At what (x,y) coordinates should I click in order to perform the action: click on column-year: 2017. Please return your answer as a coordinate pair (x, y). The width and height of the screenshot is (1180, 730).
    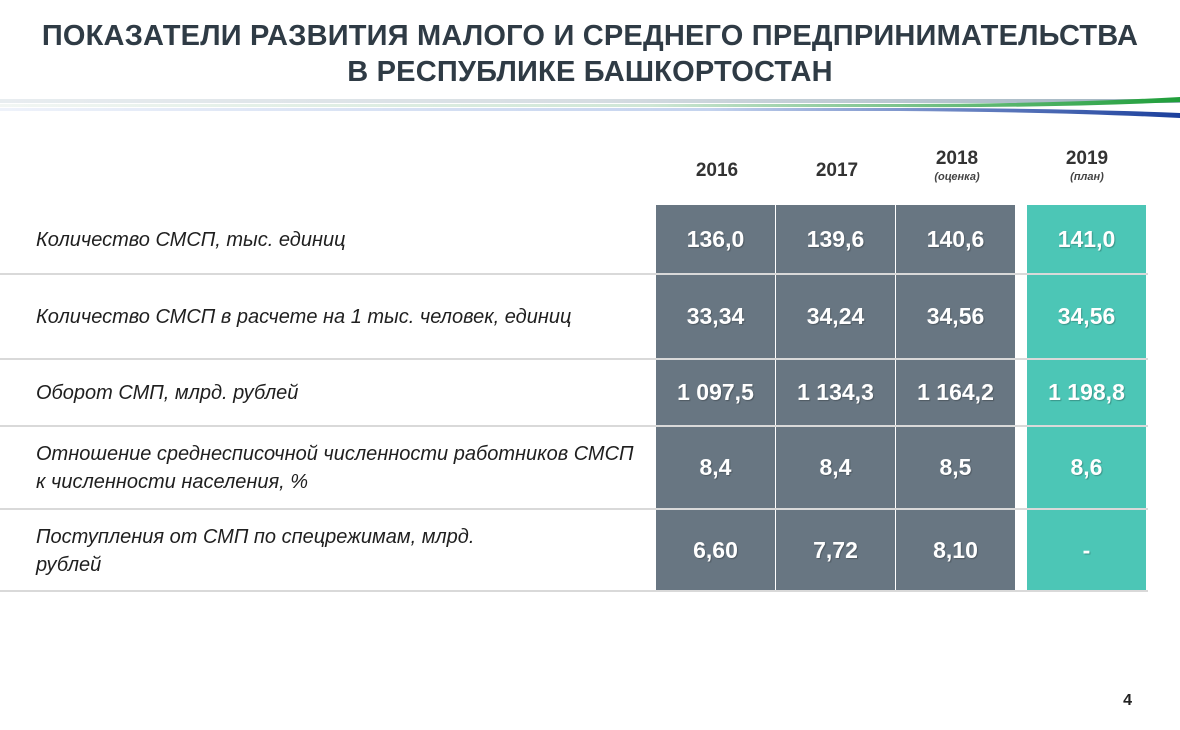
    Looking at the image, I should click on (837, 170).